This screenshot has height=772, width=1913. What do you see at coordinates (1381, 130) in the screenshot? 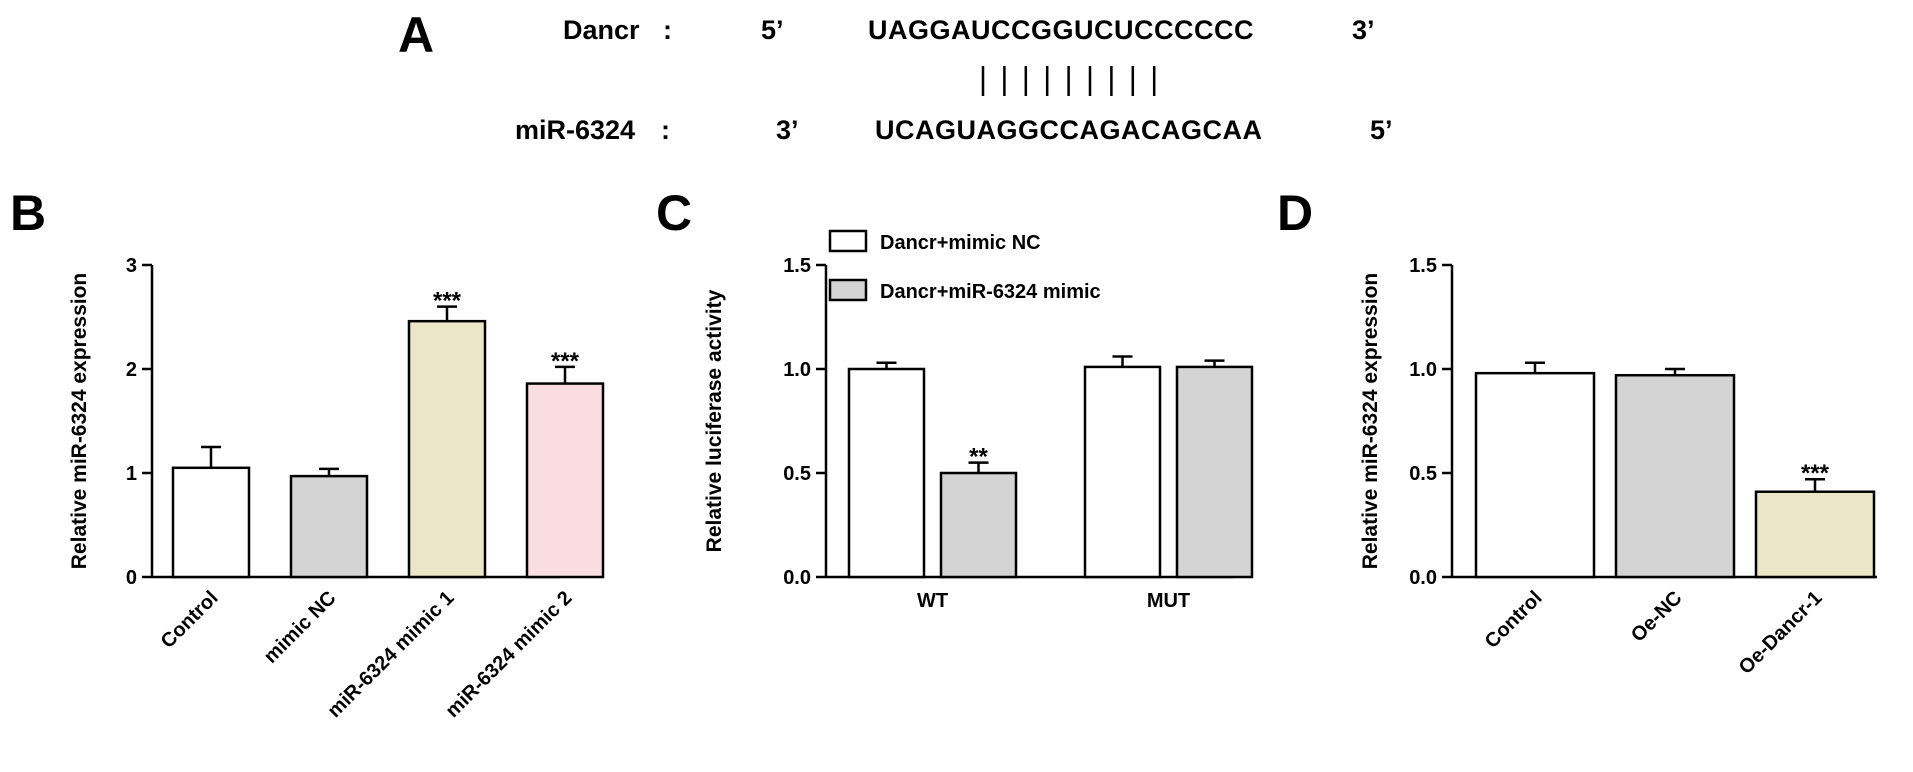
I see `mir6324-prime-end: 5’` at bounding box center [1381, 130].